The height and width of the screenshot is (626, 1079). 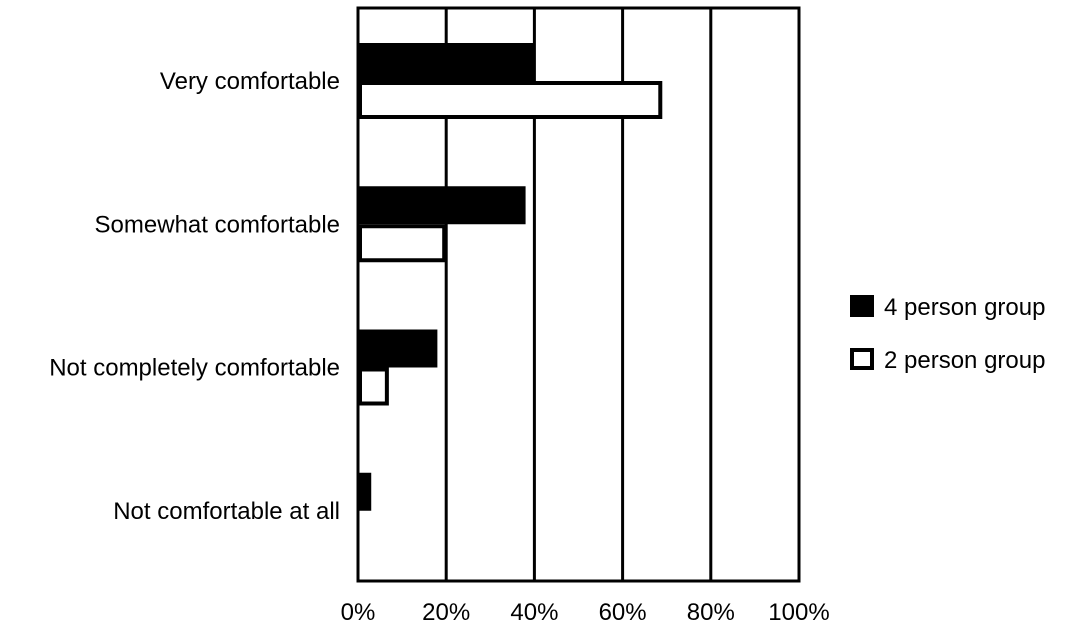 What do you see at coordinates (798, 612) in the screenshot?
I see `x-tick-label: 100%` at bounding box center [798, 612].